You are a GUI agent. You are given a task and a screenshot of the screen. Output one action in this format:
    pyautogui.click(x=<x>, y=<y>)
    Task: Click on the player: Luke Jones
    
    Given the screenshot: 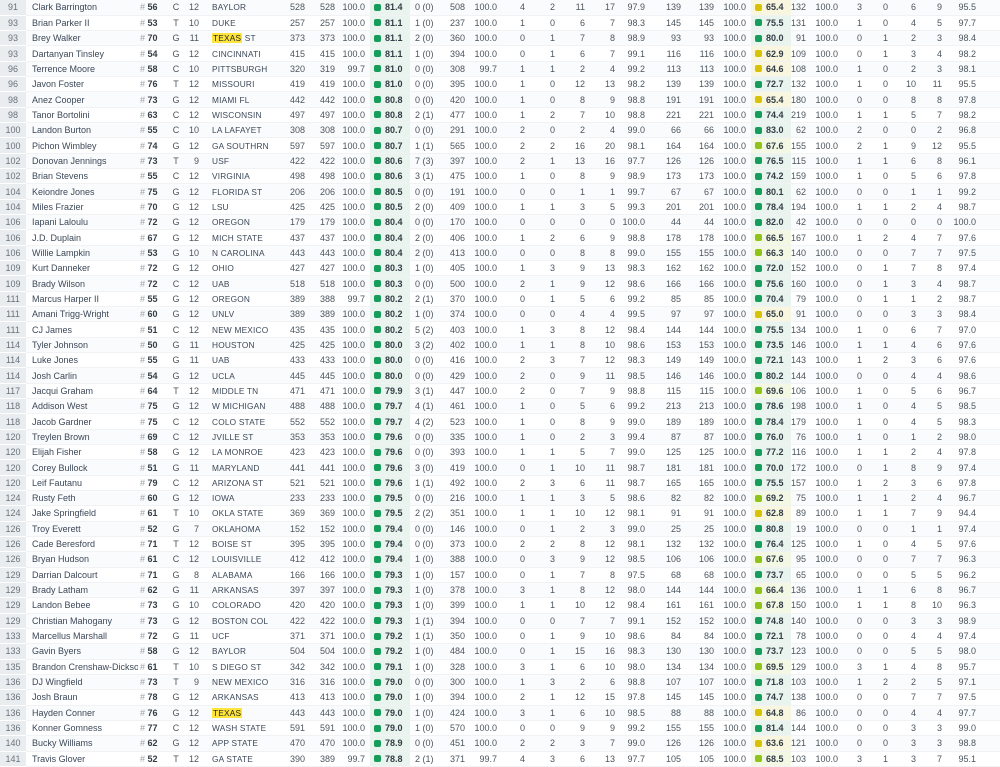 What is the action you would take?
    pyautogui.click(x=82, y=360)
    